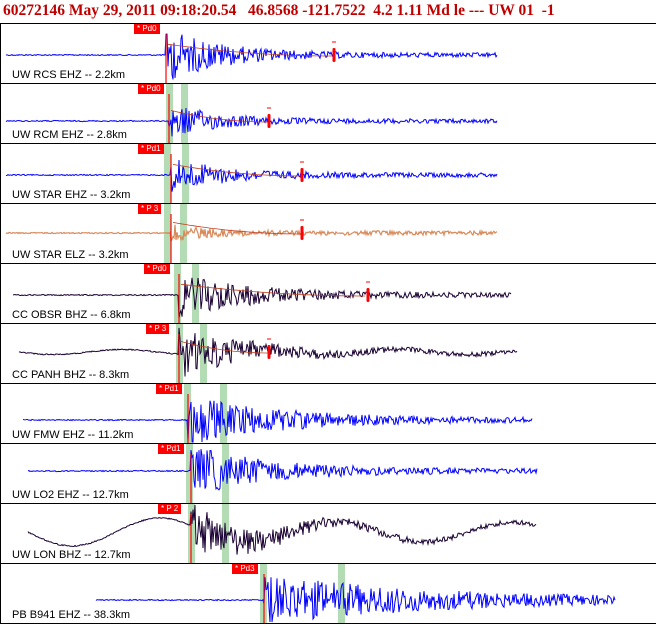 The height and width of the screenshot is (627, 656). Describe the element at coordinates (71, 555) in the screenshot. I see `station-label: UW LON BHZ -- 12.7km` at that location.